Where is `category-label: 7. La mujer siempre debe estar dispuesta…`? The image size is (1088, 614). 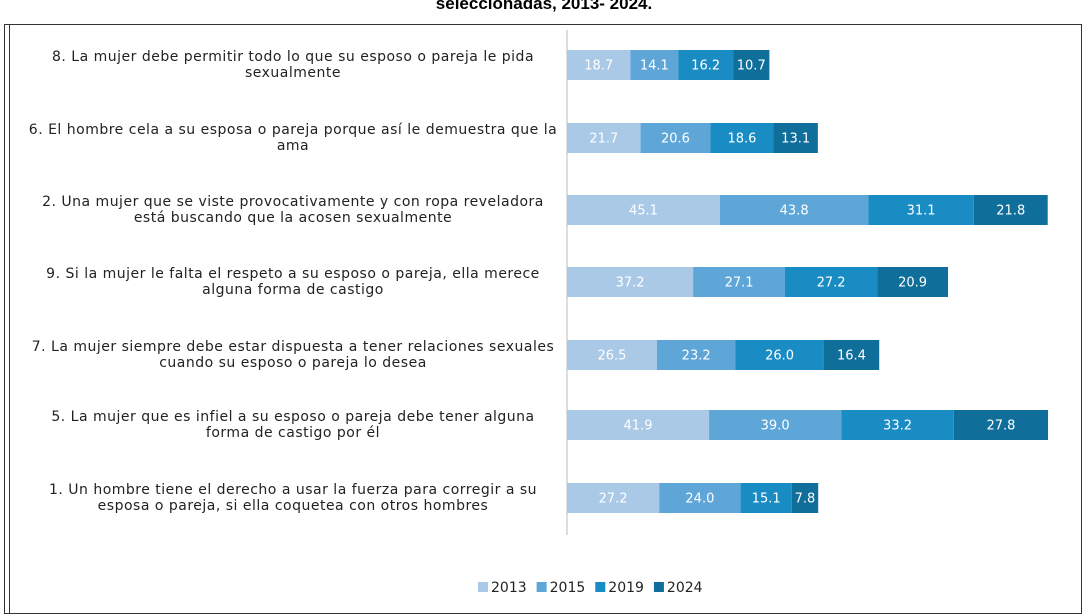 category-label: 7. La mujer siempre debe estar dispuesta… is located at coordinates (293, 355).